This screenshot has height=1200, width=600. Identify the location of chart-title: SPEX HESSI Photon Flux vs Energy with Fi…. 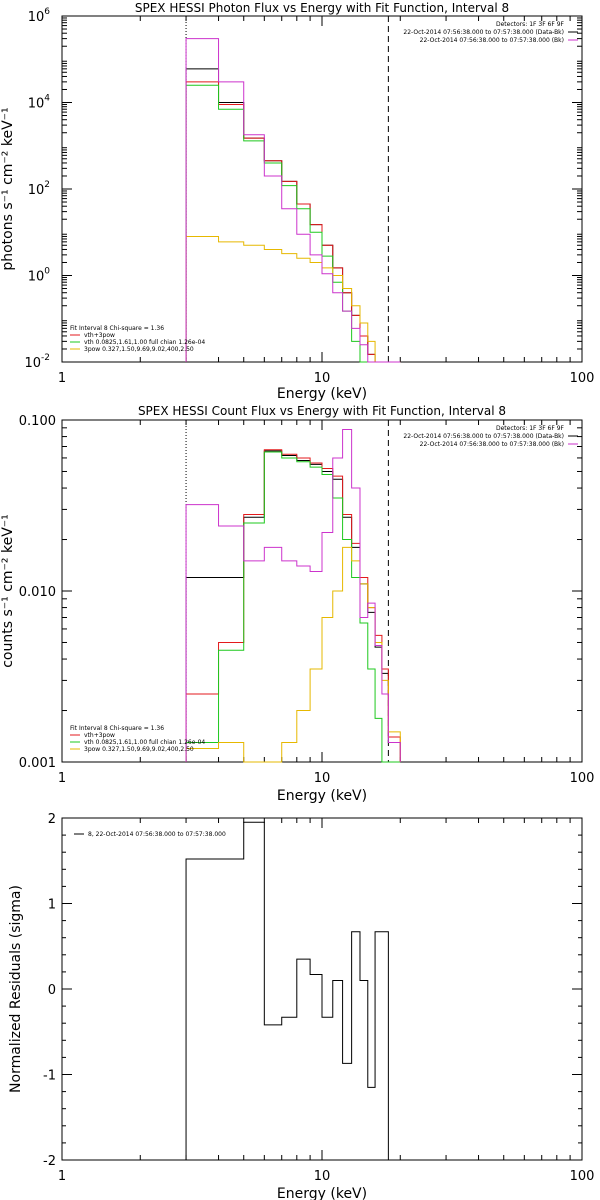
(322, 8).